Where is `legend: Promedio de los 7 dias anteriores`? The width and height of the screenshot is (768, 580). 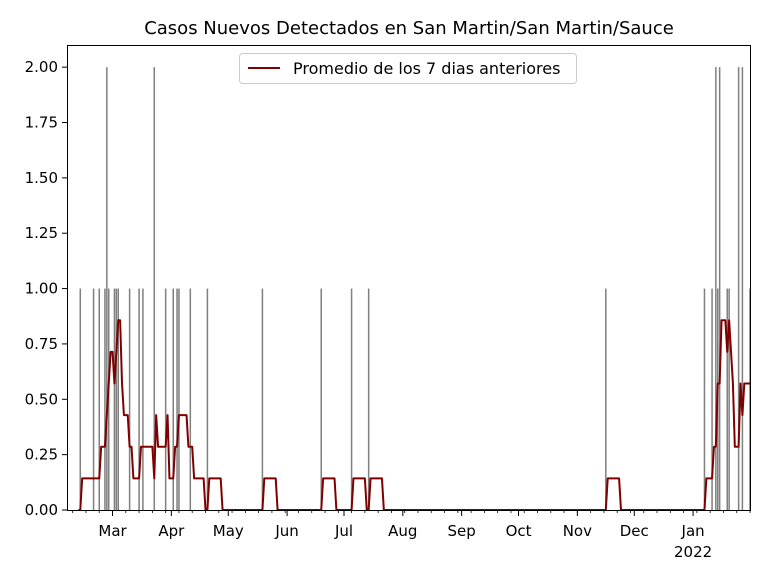
legend: Promedio de los 7 dias anteriores is located at coordinates (408, 68).